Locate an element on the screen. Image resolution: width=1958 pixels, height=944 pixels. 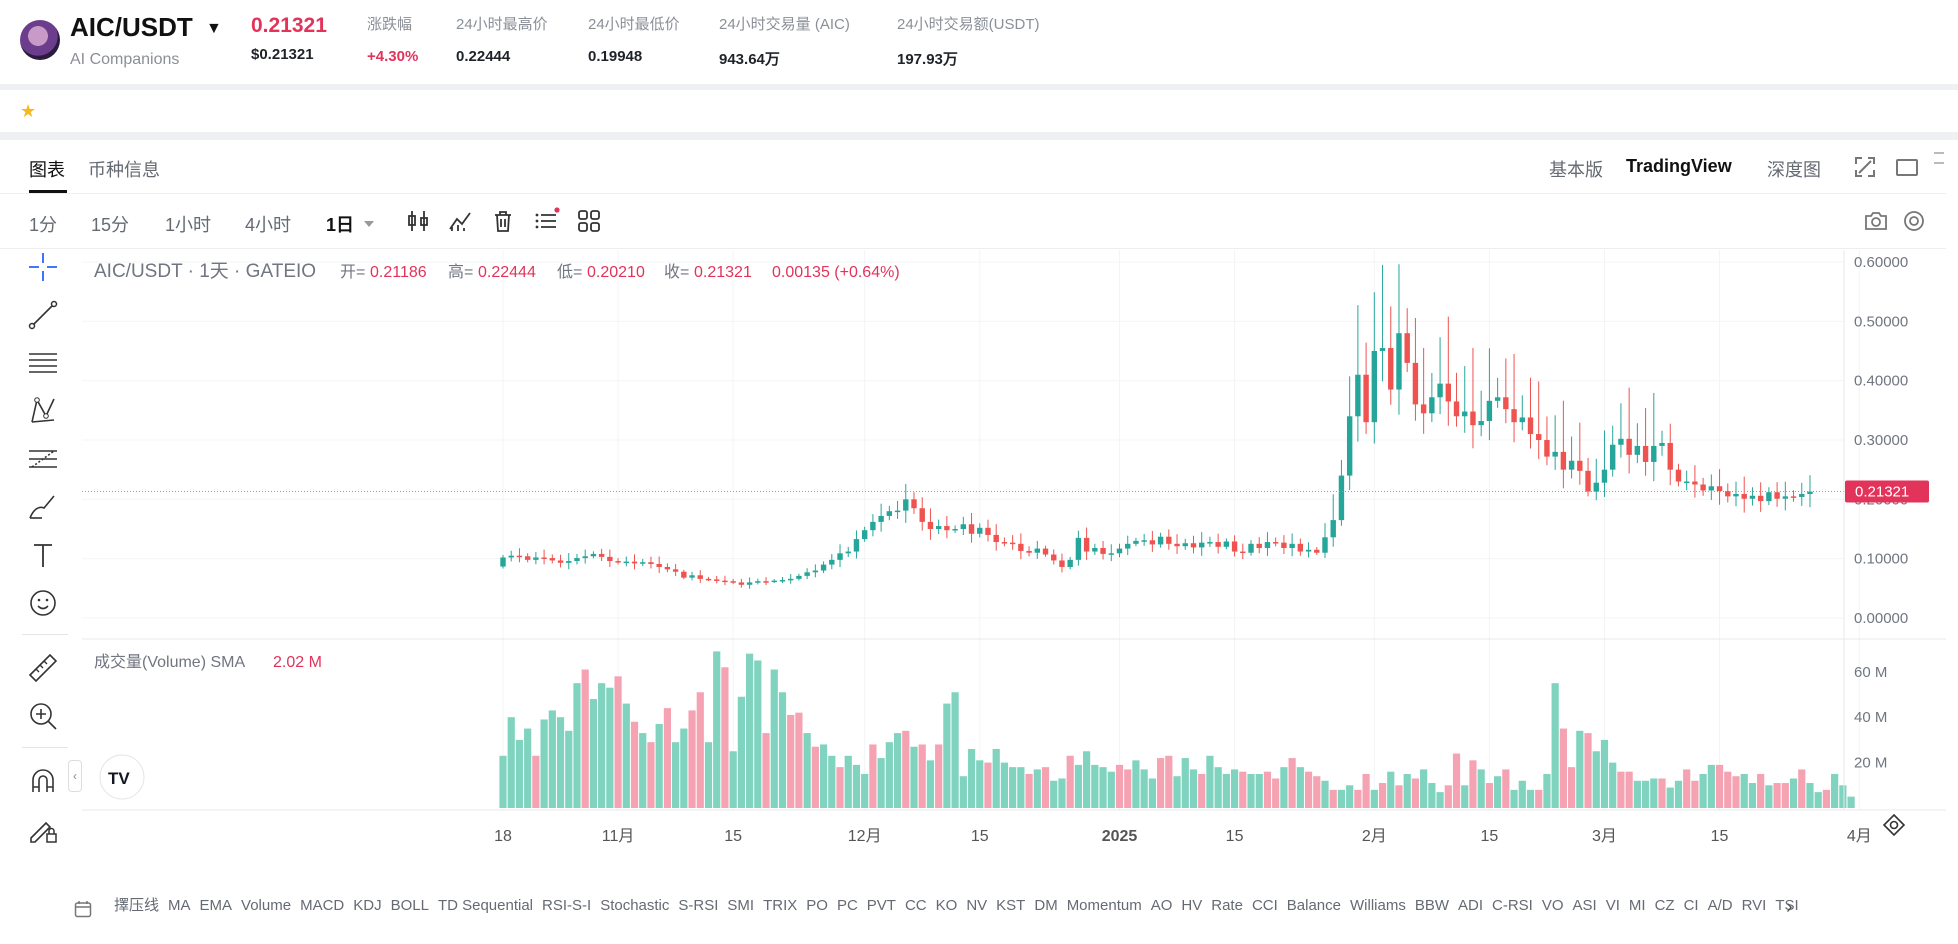
calendar-icon is located at coordinates (83, 909).